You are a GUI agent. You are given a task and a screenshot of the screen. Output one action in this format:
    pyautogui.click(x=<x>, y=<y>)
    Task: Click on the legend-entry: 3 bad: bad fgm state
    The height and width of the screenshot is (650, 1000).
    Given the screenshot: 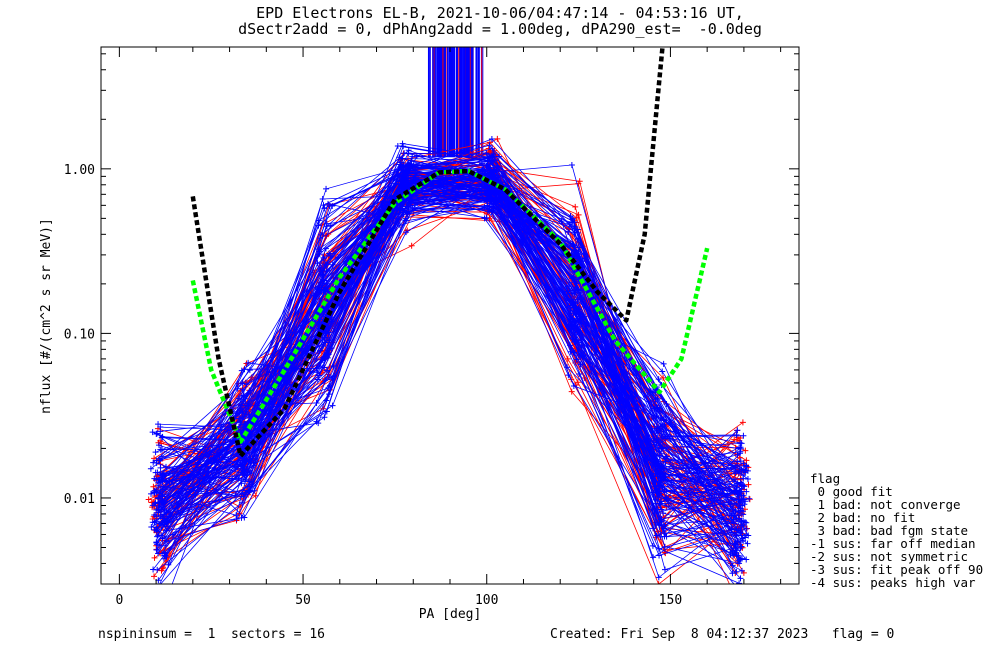 What is the action you would take?
    pyautogui.click(x=889, y=530)
    